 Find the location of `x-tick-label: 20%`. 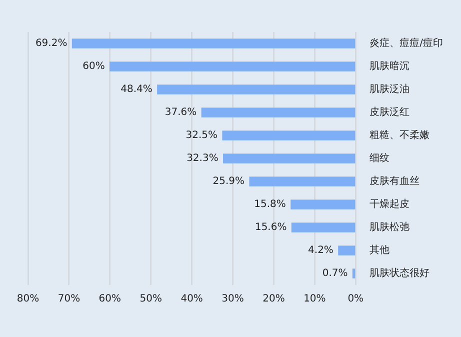

x-tick-label: 20% is located at coordinates (273, 299).